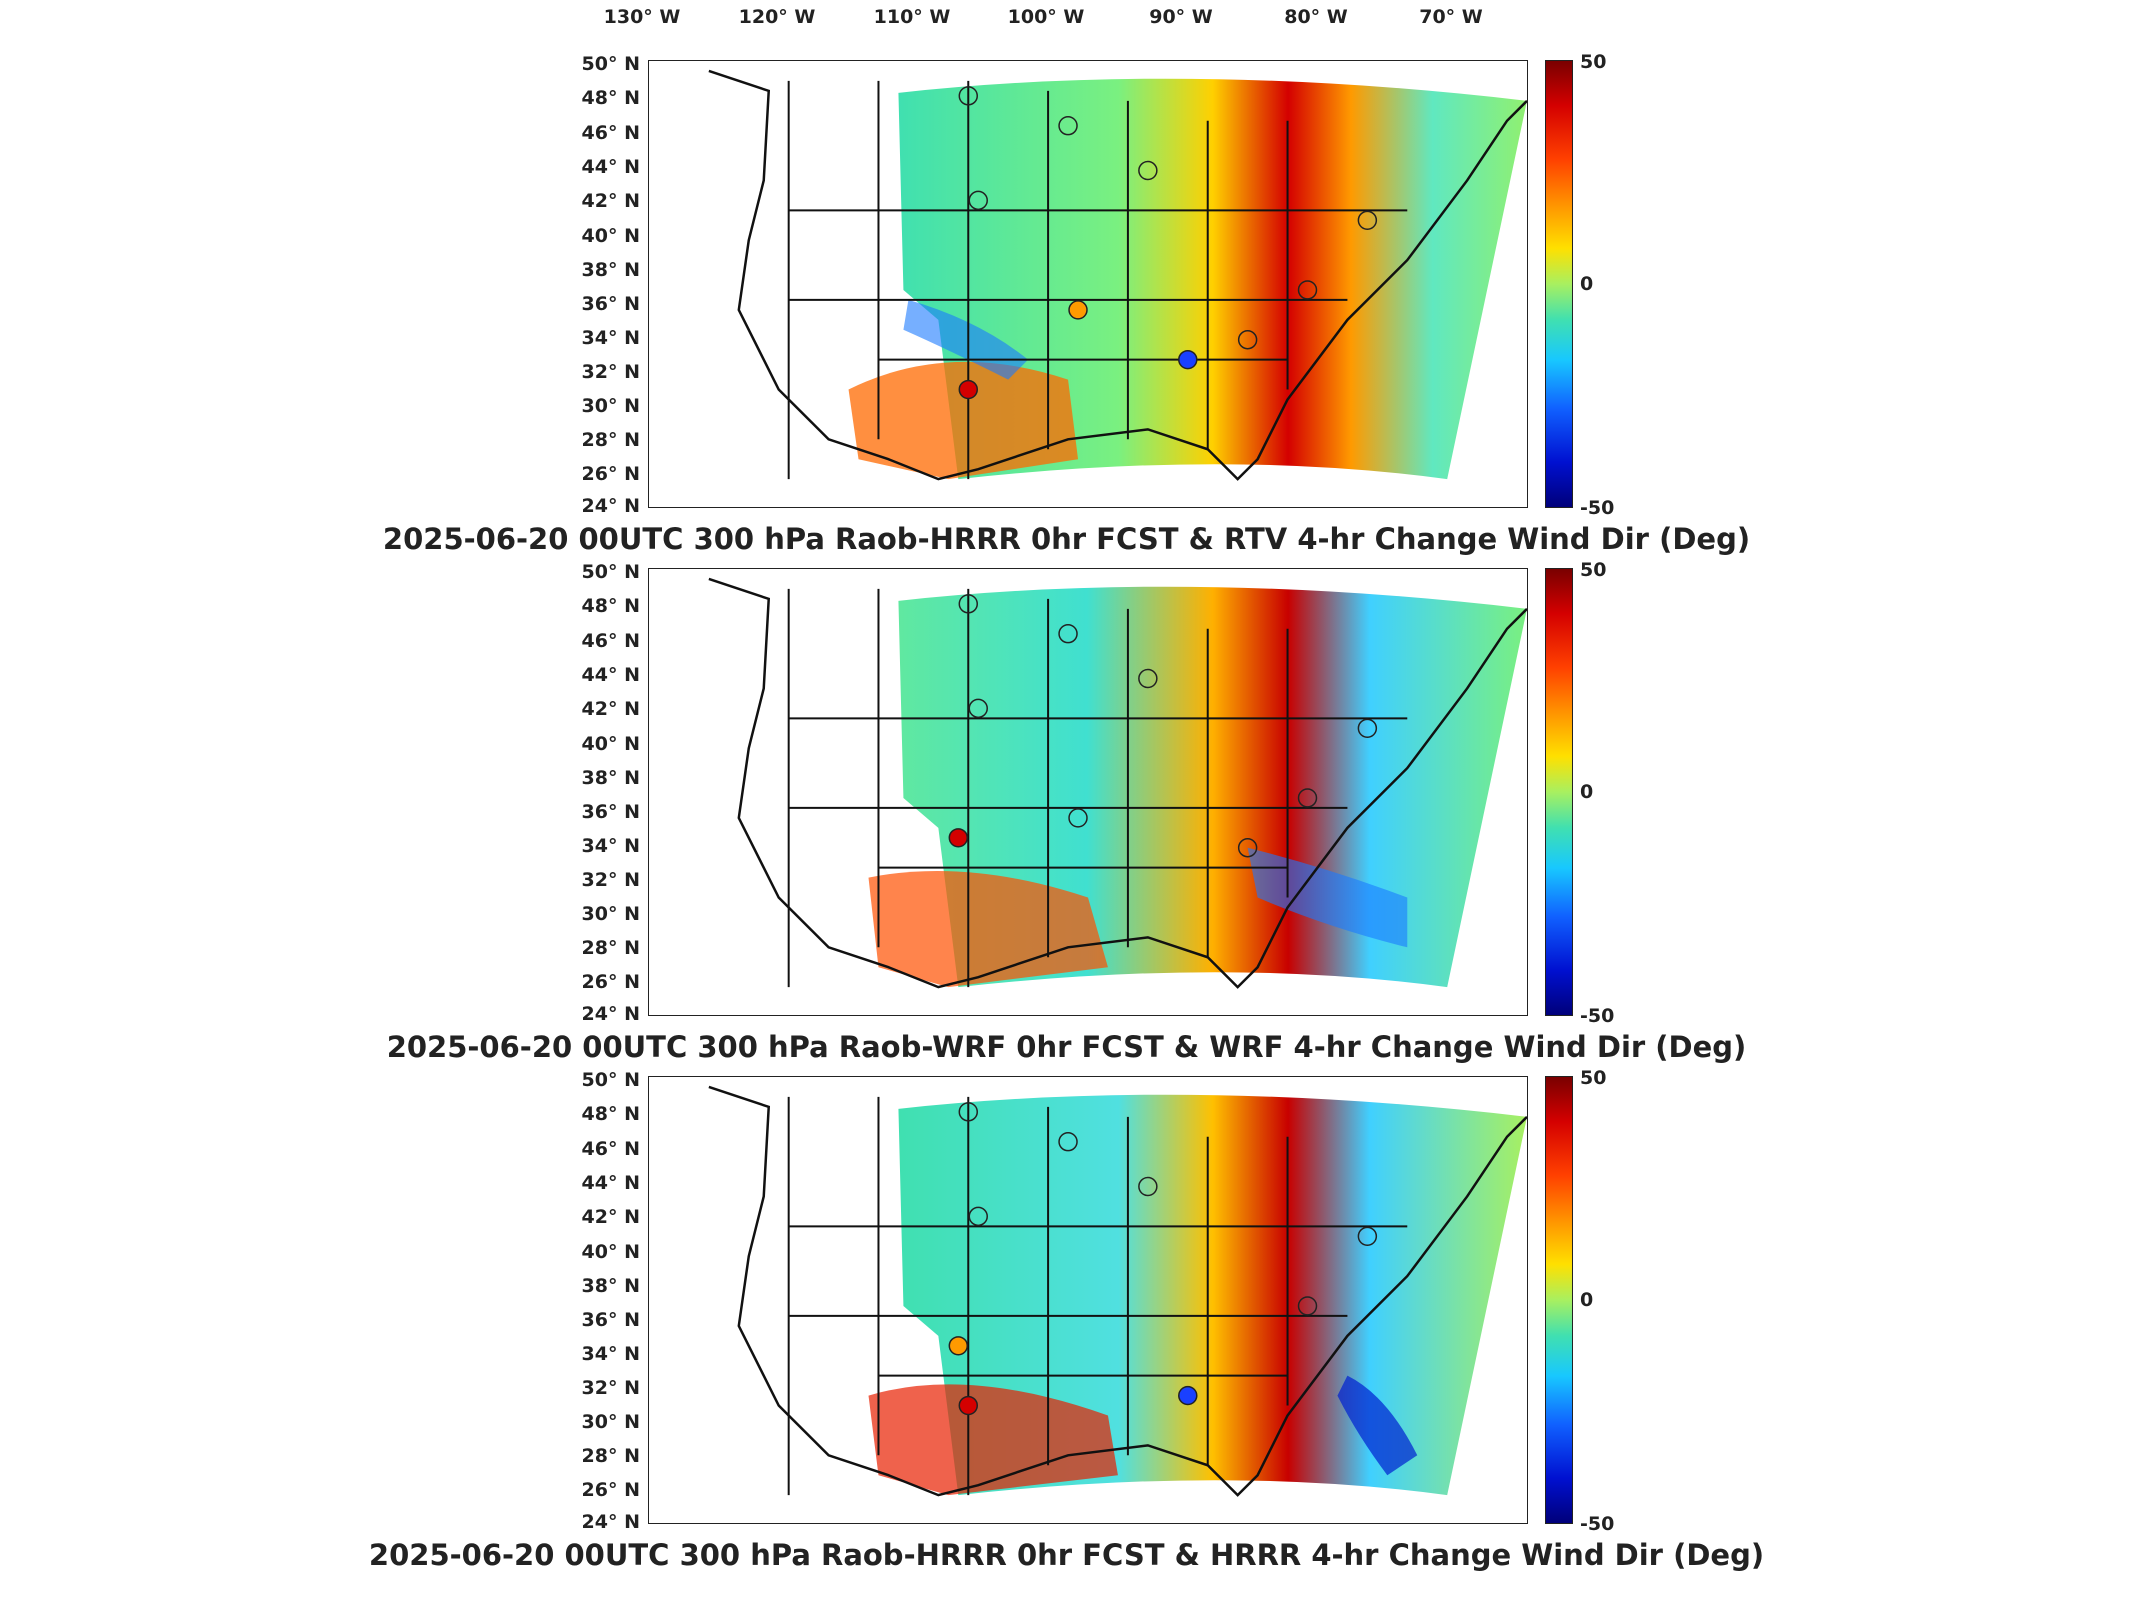  Describe the element at coordinates (642, 17) in the screenshot. I see `lon-label: 130° W` at that location.